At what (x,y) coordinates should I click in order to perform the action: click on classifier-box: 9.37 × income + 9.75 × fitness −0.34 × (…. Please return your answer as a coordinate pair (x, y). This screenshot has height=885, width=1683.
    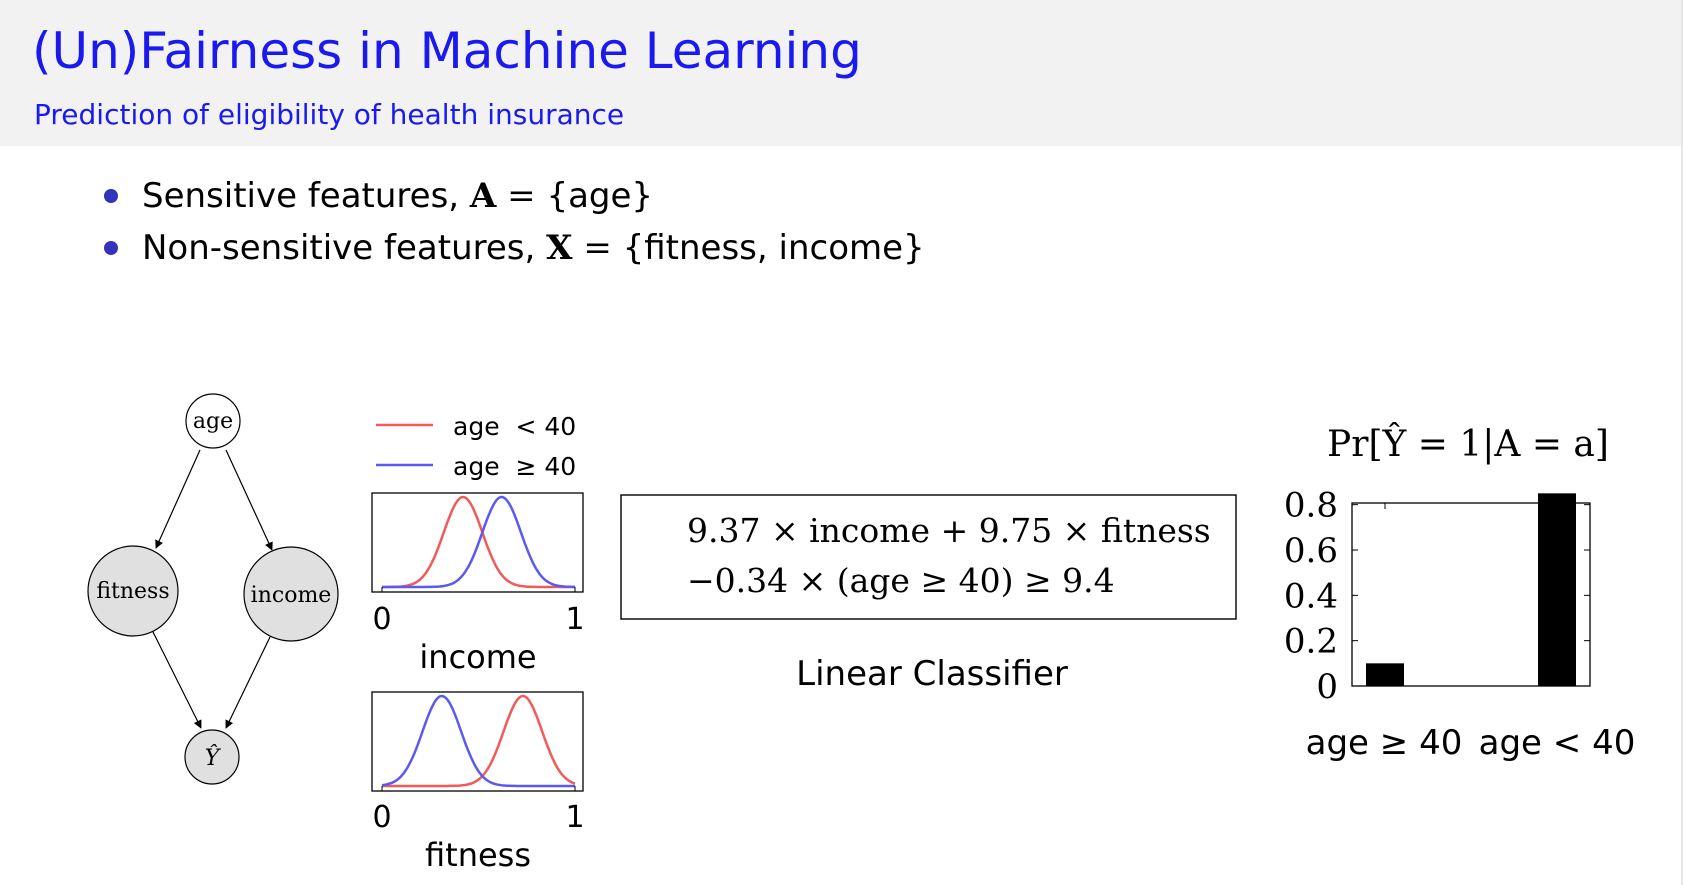
    Looking at the image, I should click on (928, 594).